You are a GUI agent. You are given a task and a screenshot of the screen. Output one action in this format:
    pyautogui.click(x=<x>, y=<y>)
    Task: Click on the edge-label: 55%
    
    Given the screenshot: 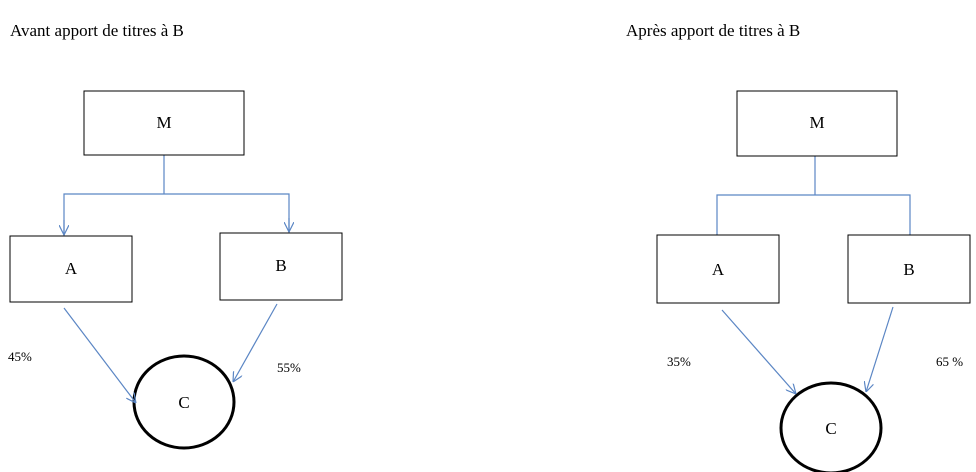 What is the action you would take?
    pyautogui.click(x=289, y=367)
    